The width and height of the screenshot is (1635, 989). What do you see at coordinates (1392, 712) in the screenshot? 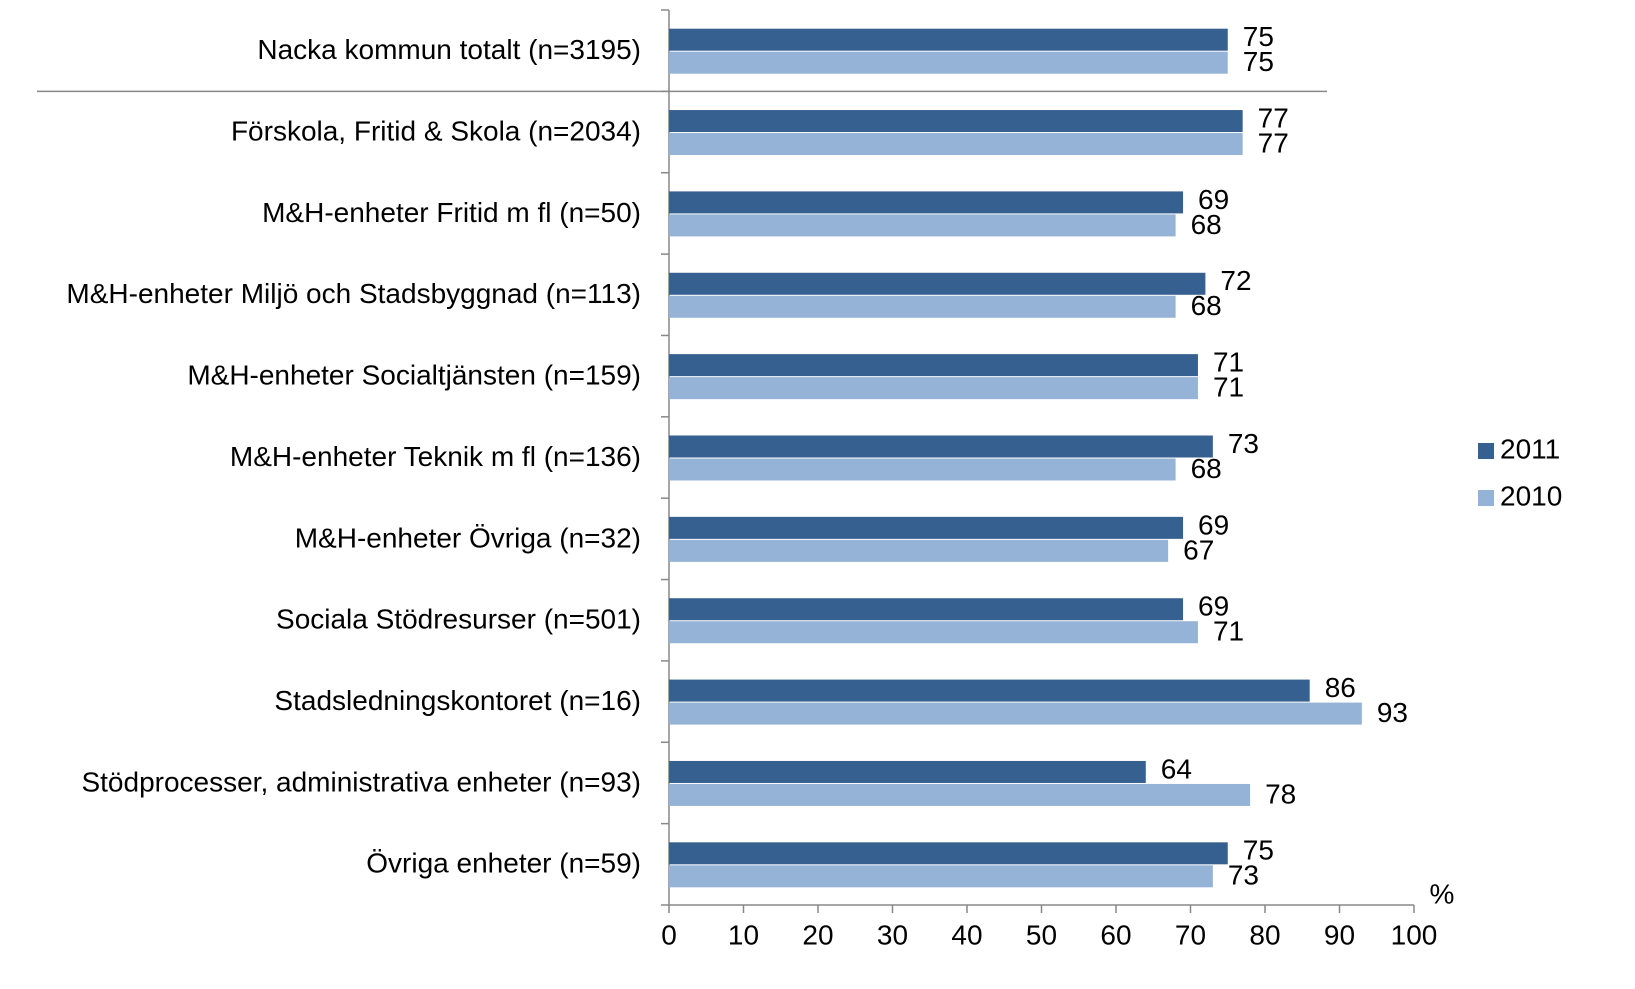
I see `data-label: 93` at bounding box center [1392, 712].